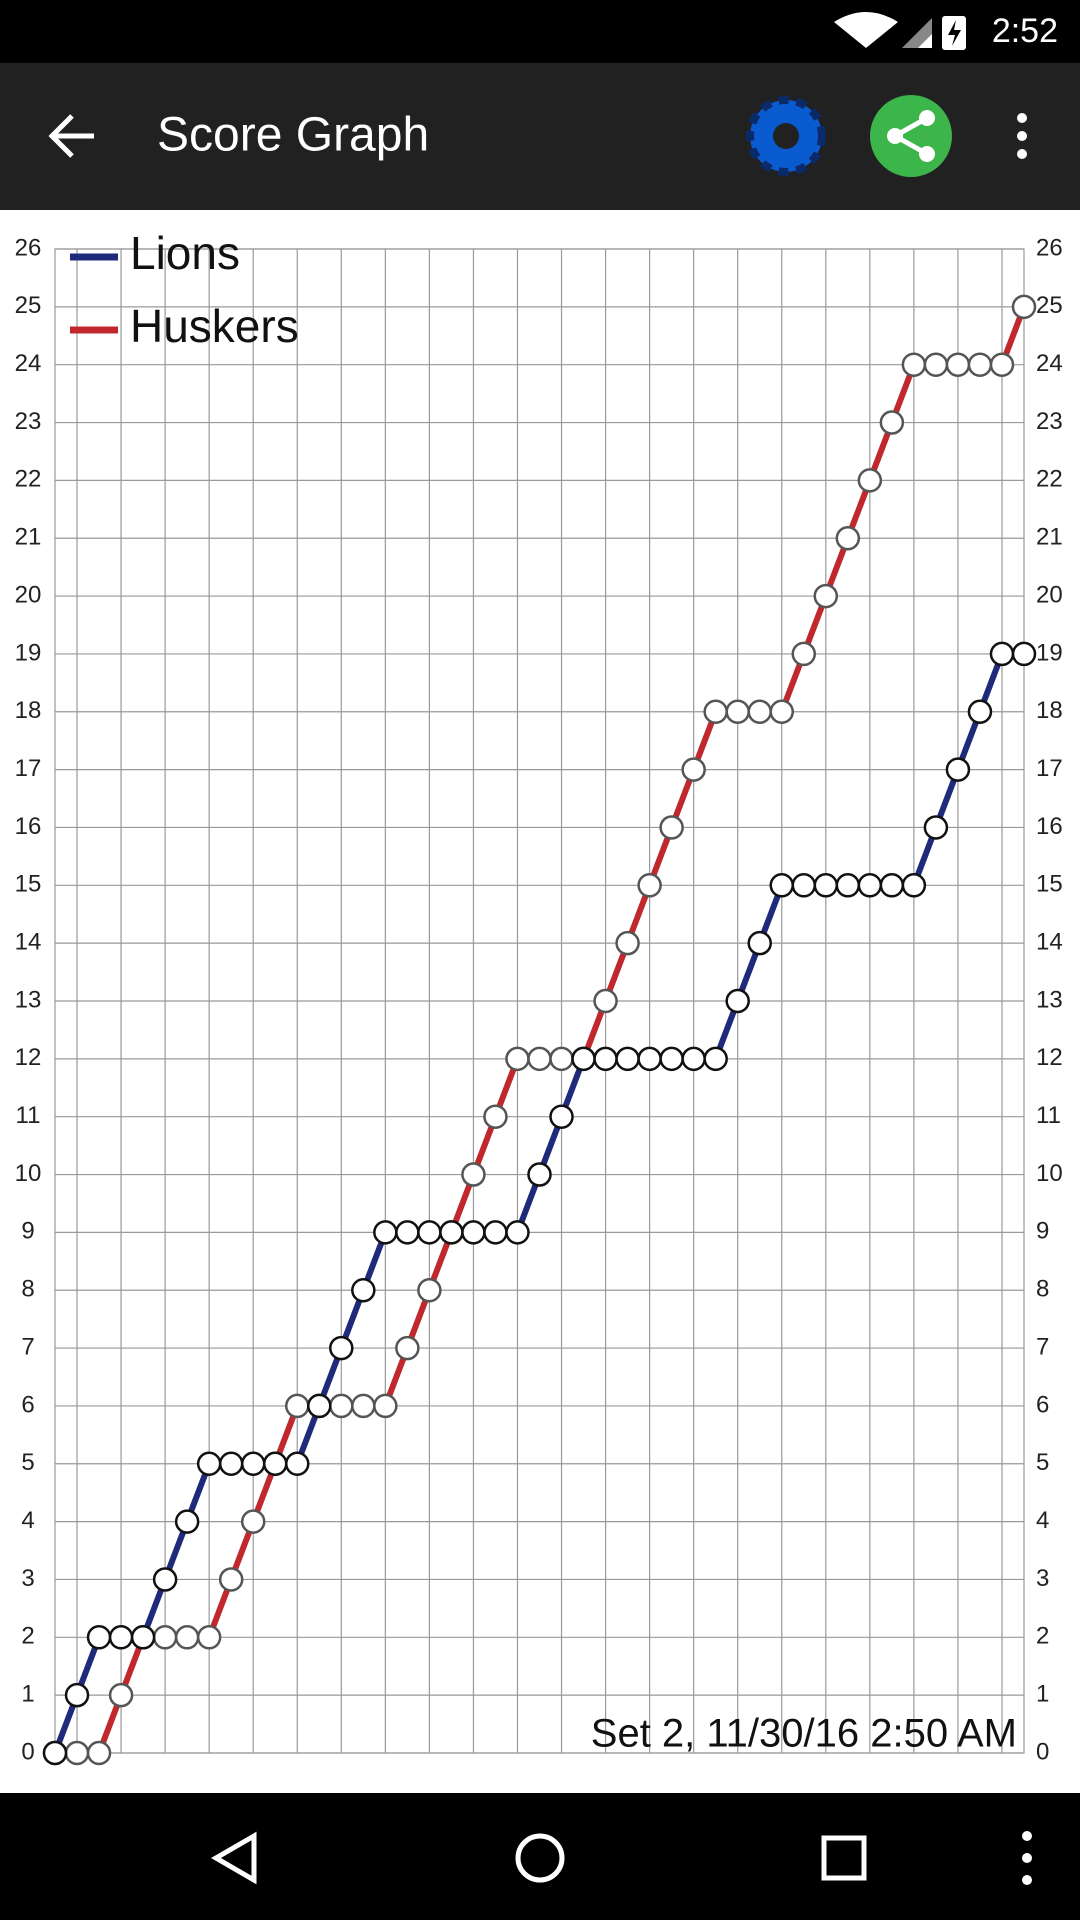 This screenshot has width=1080, height=1920. I want to click on share-circle, so click(911, 136).